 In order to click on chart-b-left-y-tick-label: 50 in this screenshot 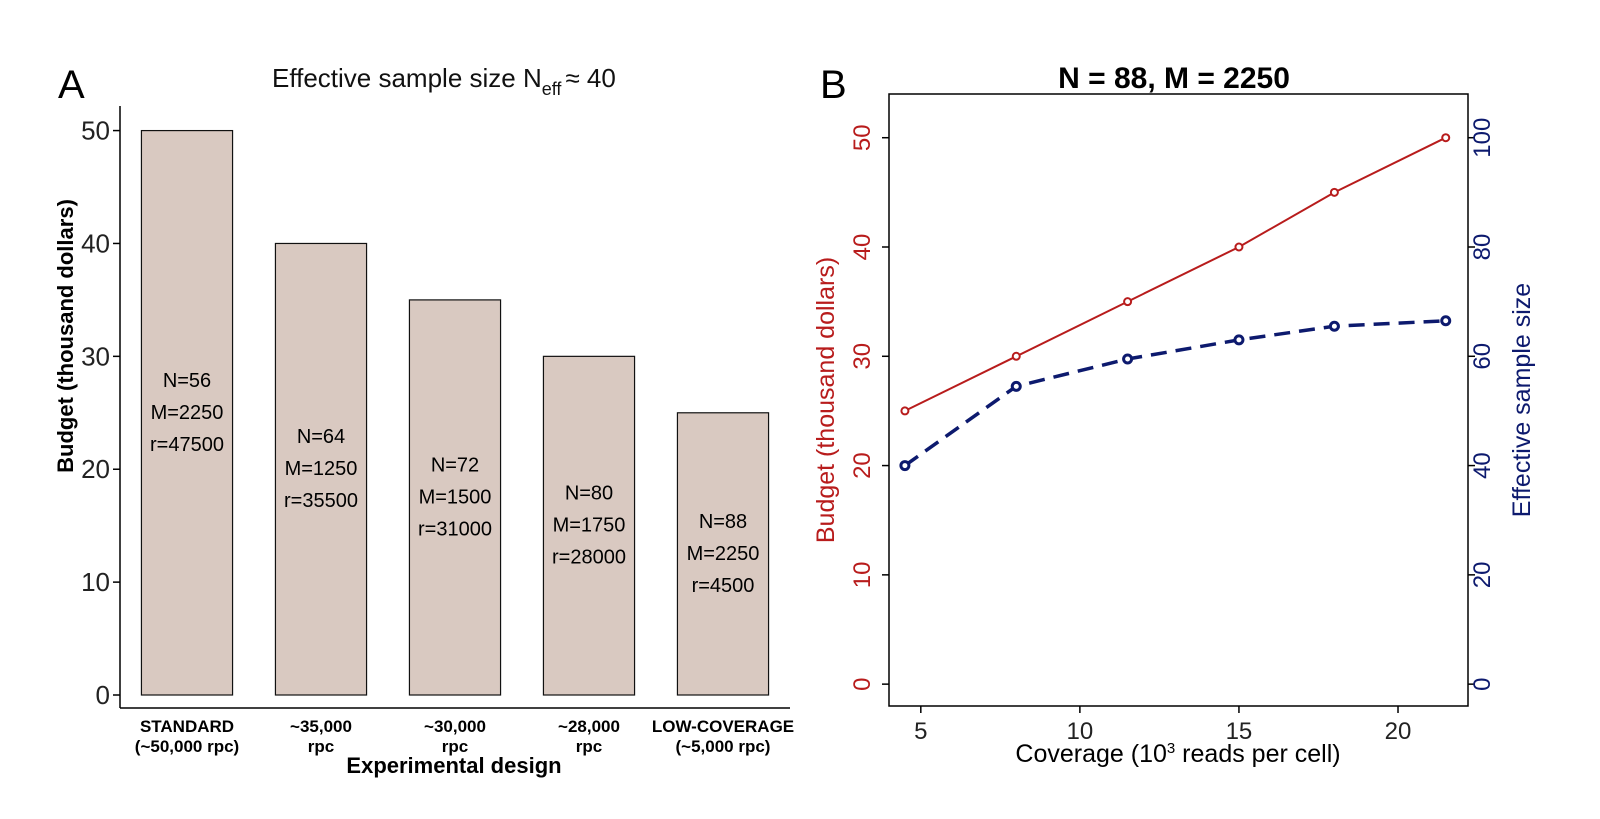, I will do `click(862, 137)`.